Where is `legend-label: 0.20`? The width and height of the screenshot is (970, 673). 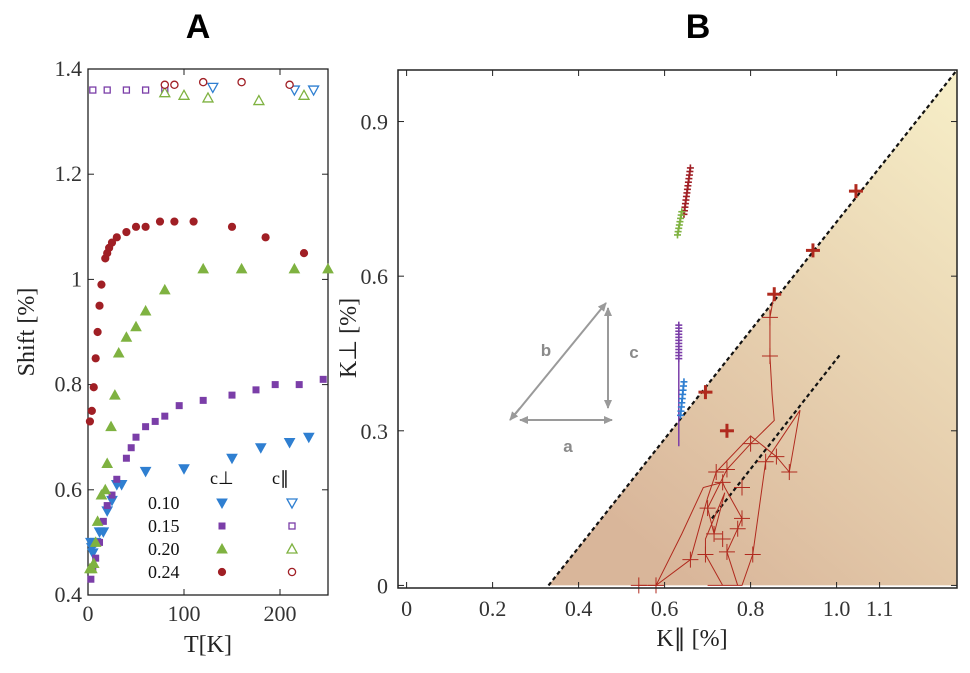
legend-label: 0.20 is located at coordinates (164, 549).